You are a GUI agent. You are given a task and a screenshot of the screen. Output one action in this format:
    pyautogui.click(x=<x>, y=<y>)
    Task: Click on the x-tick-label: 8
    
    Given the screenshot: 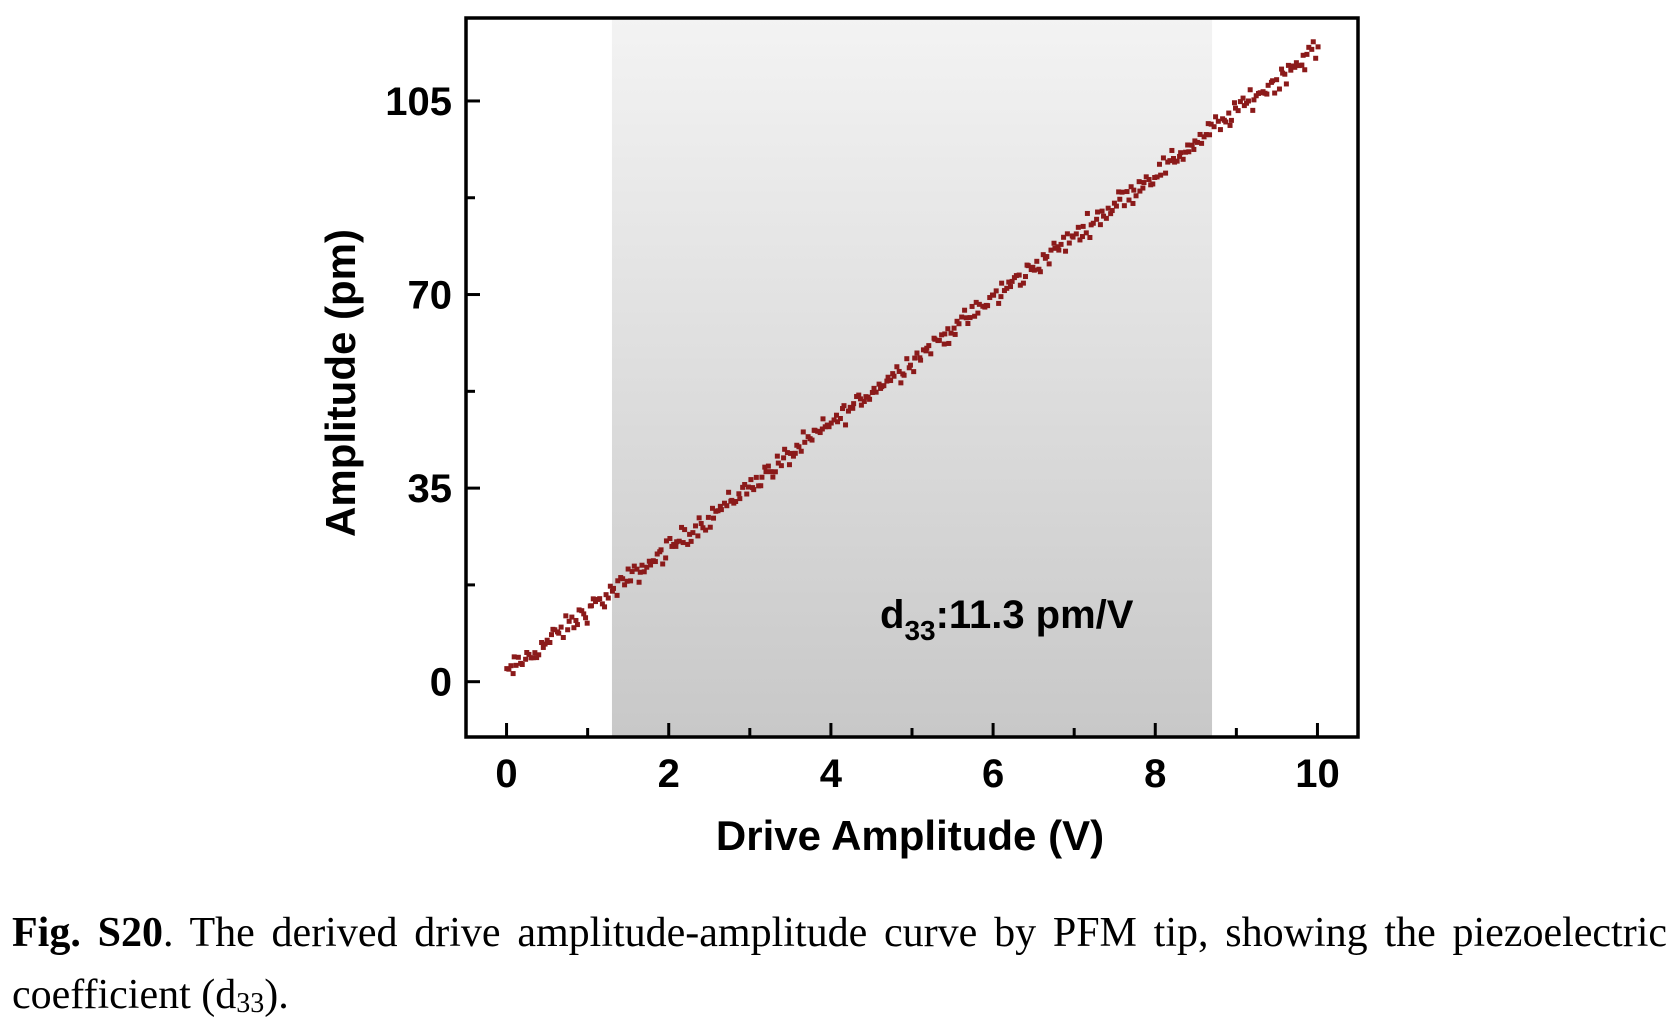 What is the action you would take?
    pyautogui.click(x=1155, y=774)
    